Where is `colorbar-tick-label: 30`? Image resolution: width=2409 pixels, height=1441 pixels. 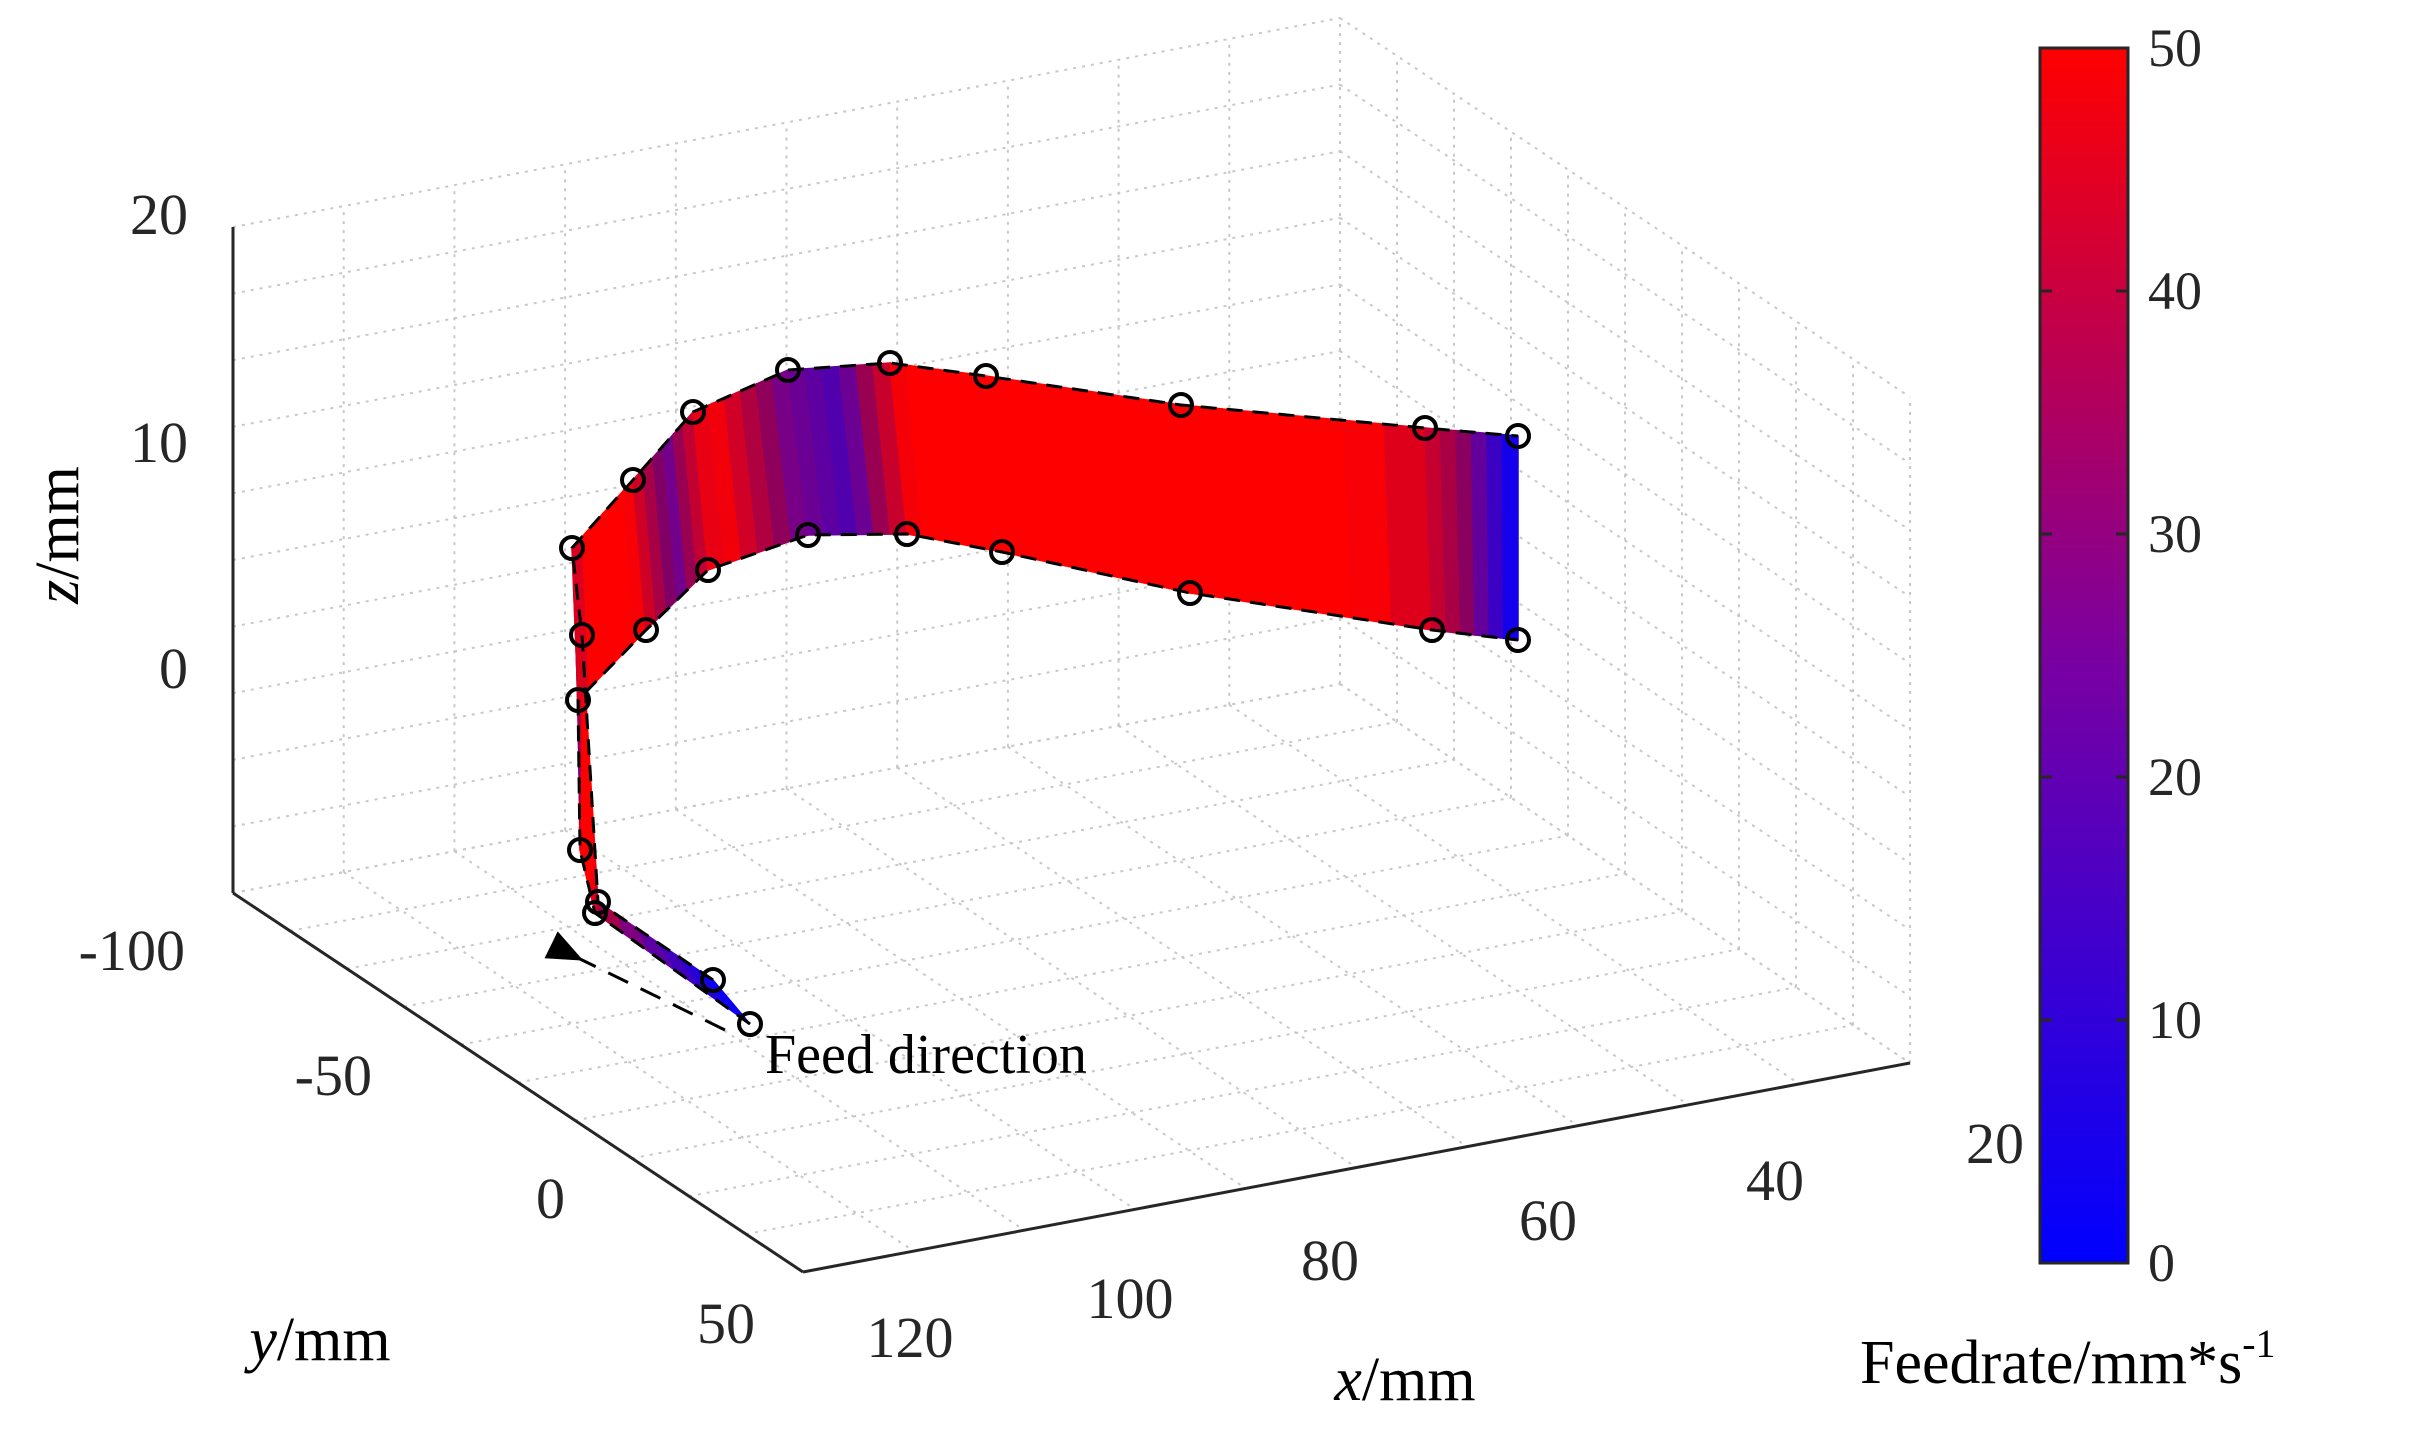 colorbar-tick-label: 30 is located at coordinates (2175, 534).